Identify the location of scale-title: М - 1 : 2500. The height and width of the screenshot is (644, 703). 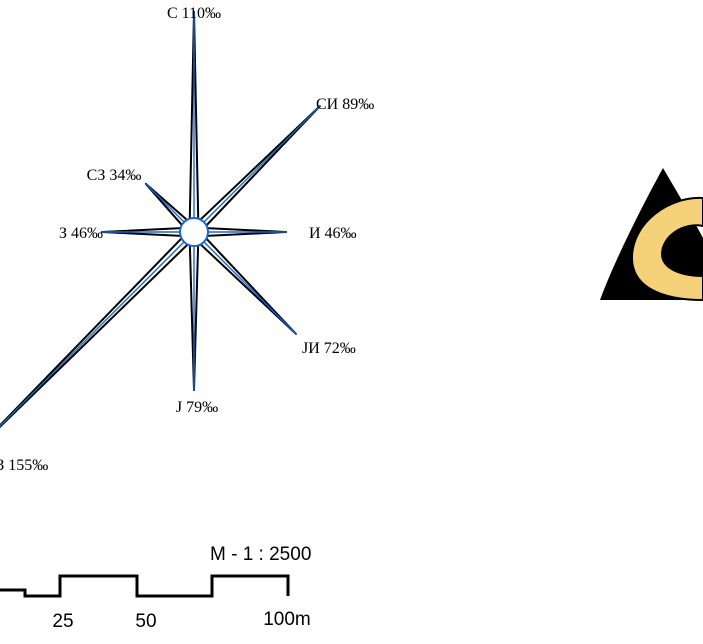
(260, 554).